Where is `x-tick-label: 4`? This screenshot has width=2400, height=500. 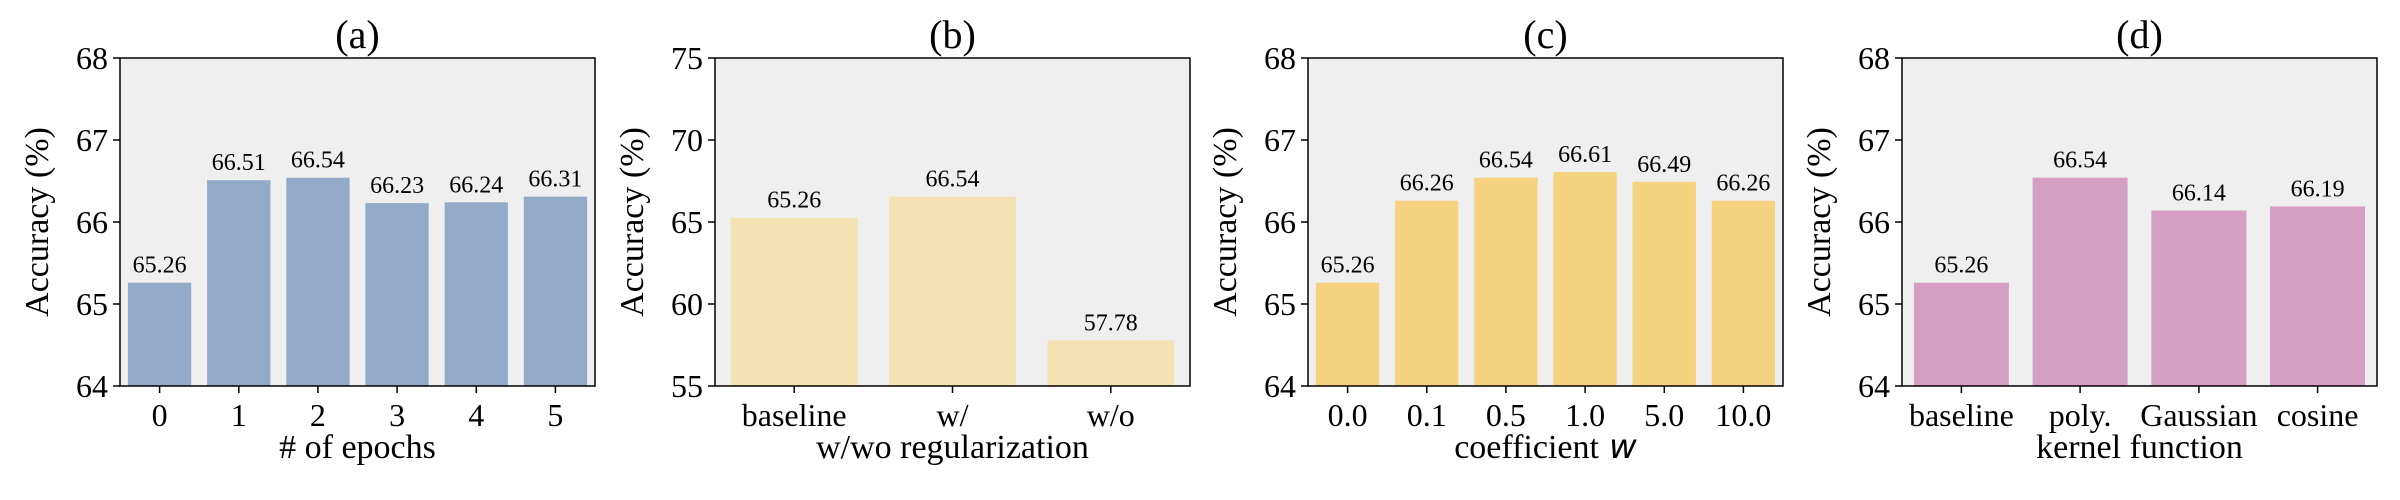
x-tick-label: 4 is located at coordinates (476, 415).